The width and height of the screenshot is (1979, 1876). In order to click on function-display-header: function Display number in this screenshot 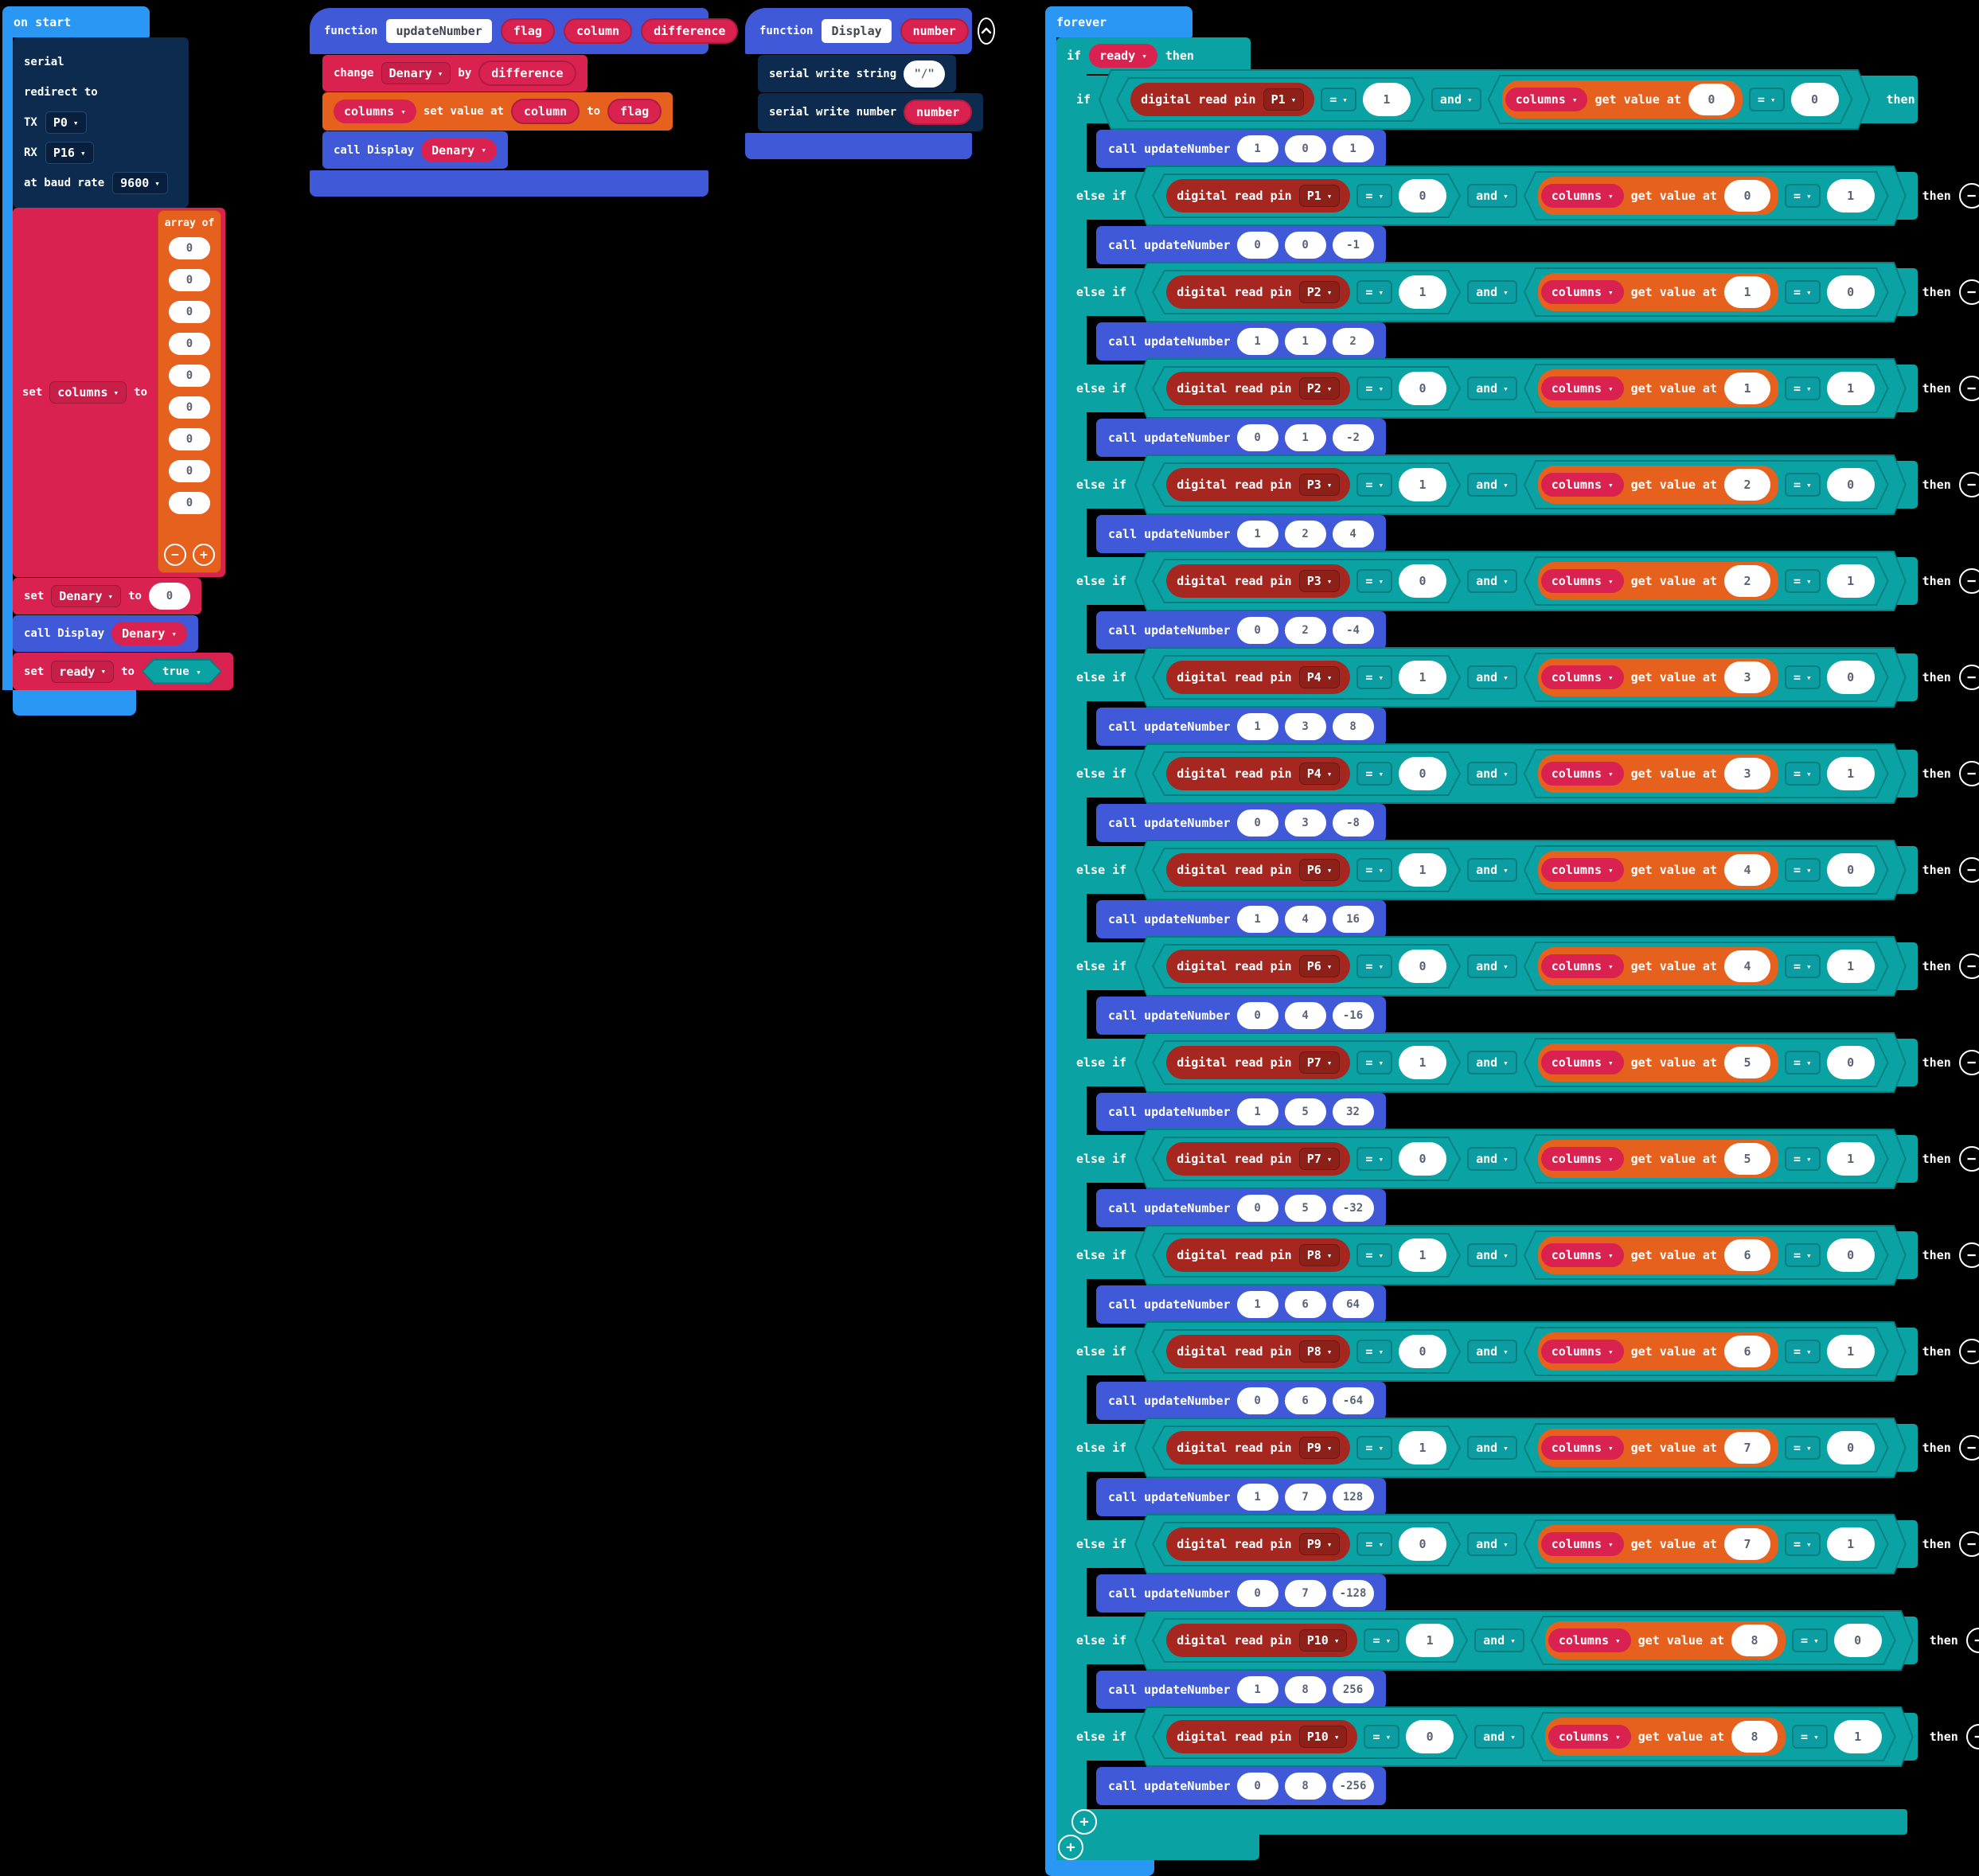, I will do `click(870, 31)`.